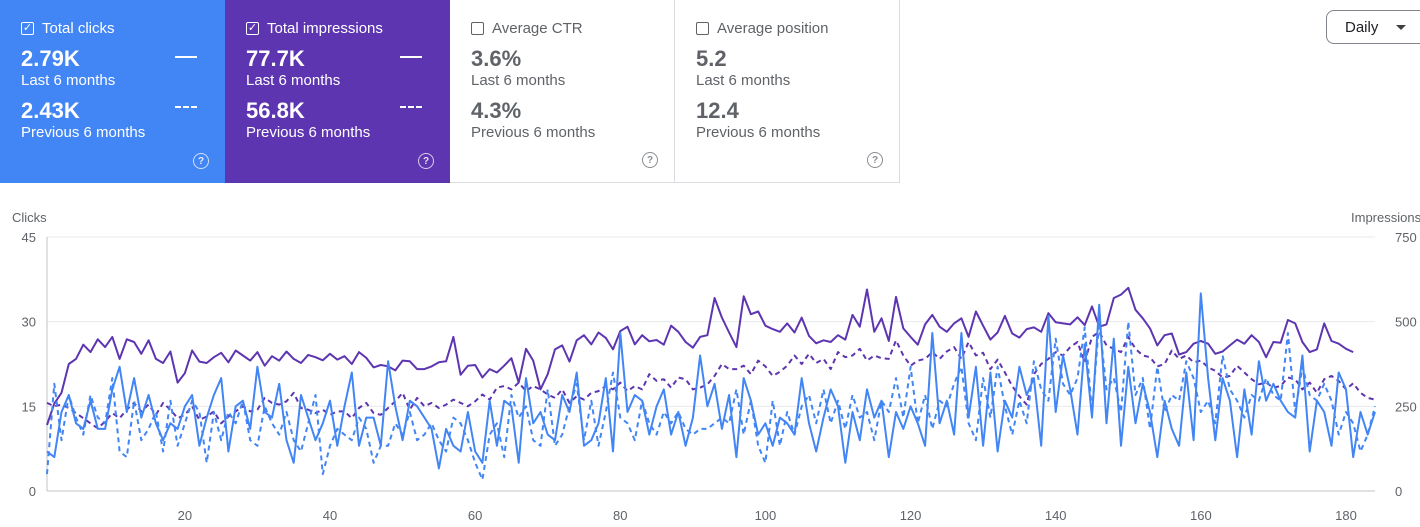 The height and width of the screenshot is (527, 1420). I want to click on x-tick: 140, so click(1056, 515).